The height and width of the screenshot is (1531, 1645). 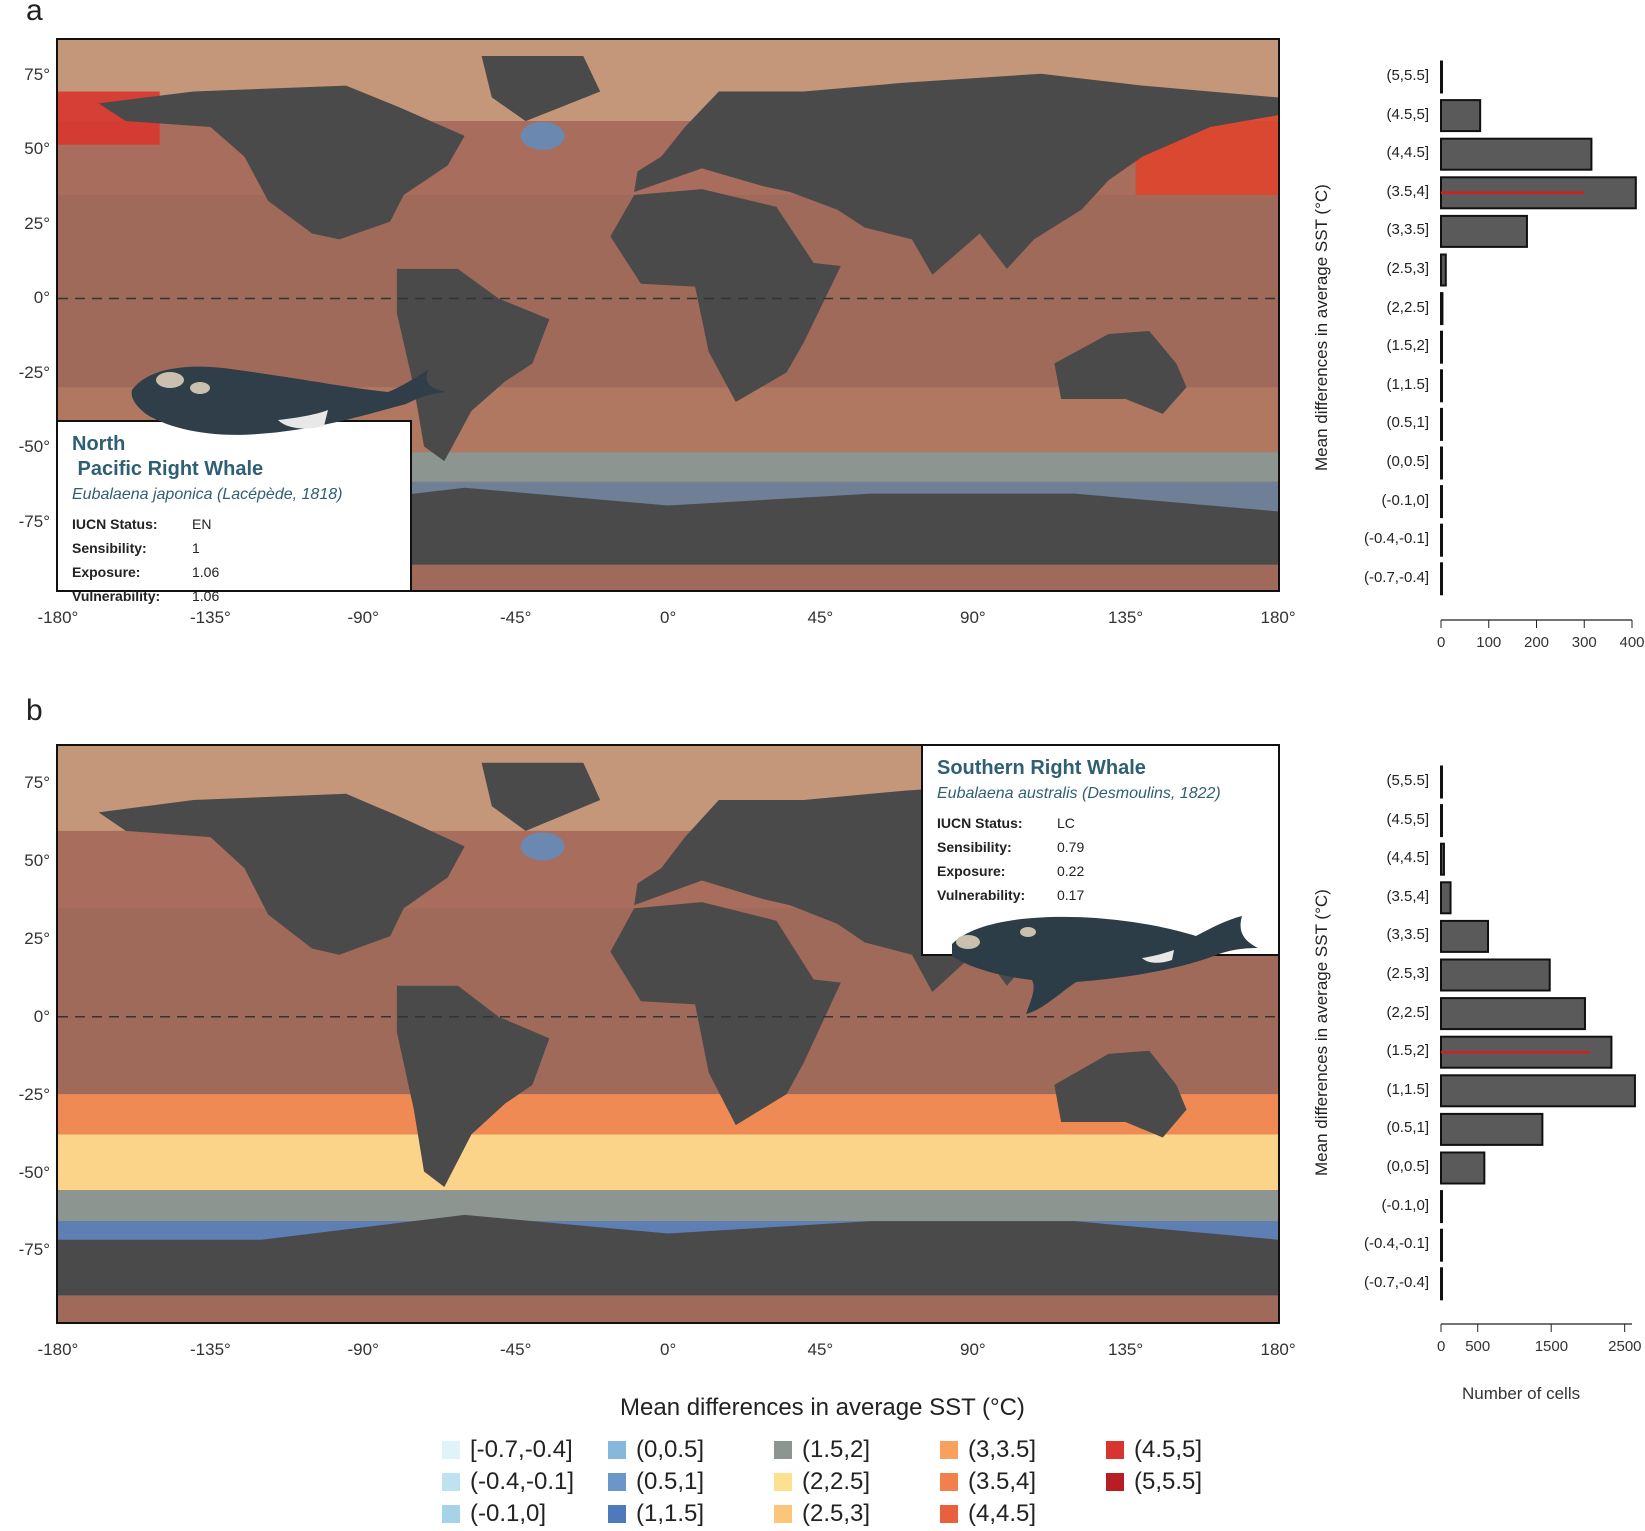 I want to click on lon-tick-label: -90°, so click(x=363, y=1349).